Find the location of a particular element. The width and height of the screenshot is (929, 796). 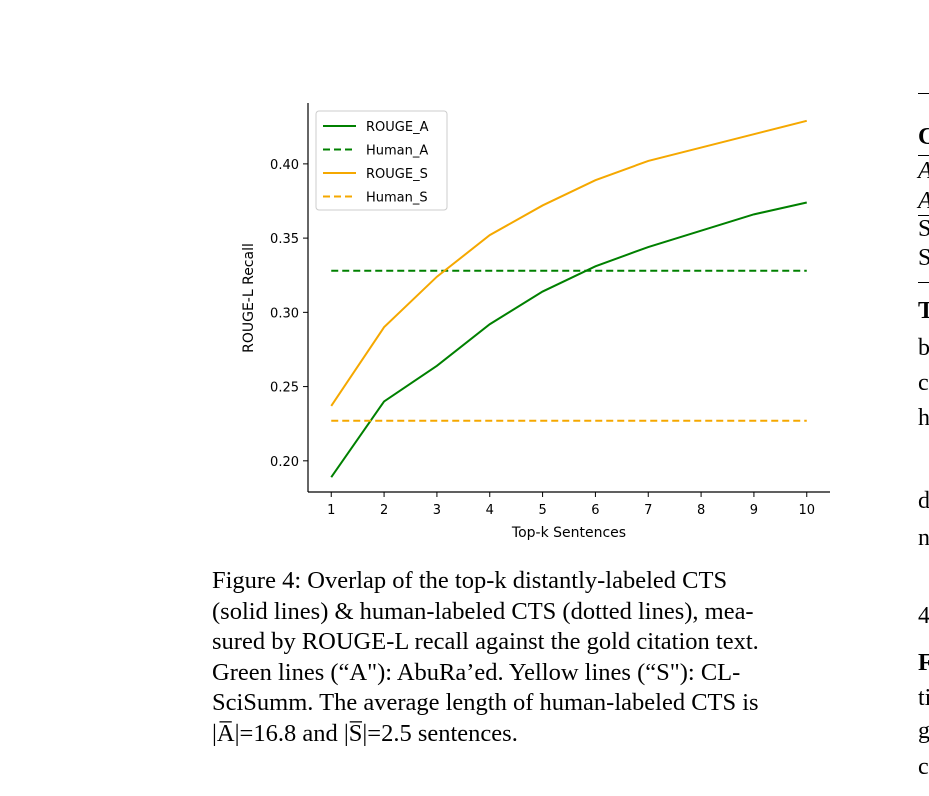

right-column-fragment: g is located at coordinates (923, 731).